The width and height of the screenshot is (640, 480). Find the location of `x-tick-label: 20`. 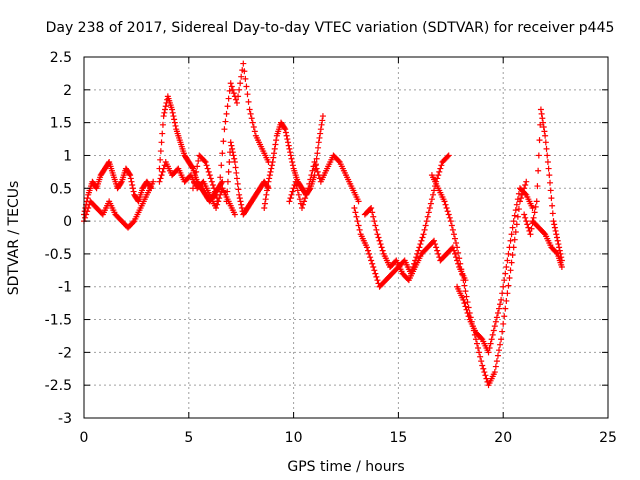

x-tick-label: 20 is located at coordinates (503, 438).